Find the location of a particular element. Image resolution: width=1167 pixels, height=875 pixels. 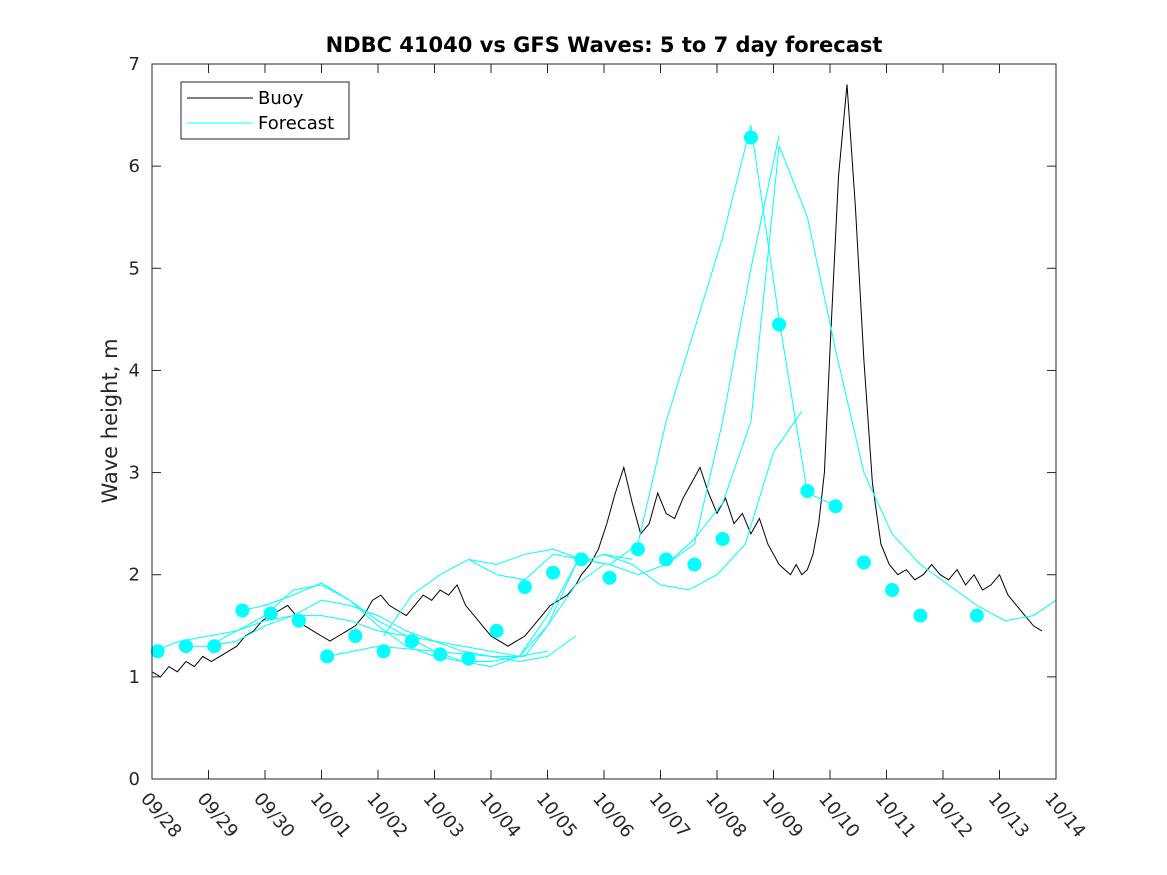

x-tick-label: 10/04 is located at coordinates (499, 815).